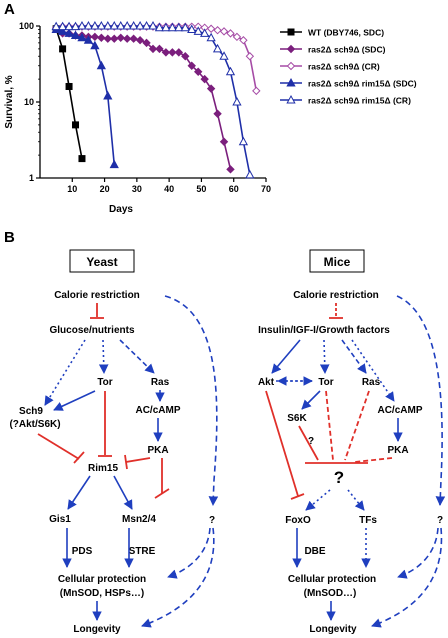  I want to click on yeast-sch9-sub: (?Akt/S6K), so click(34, 424).